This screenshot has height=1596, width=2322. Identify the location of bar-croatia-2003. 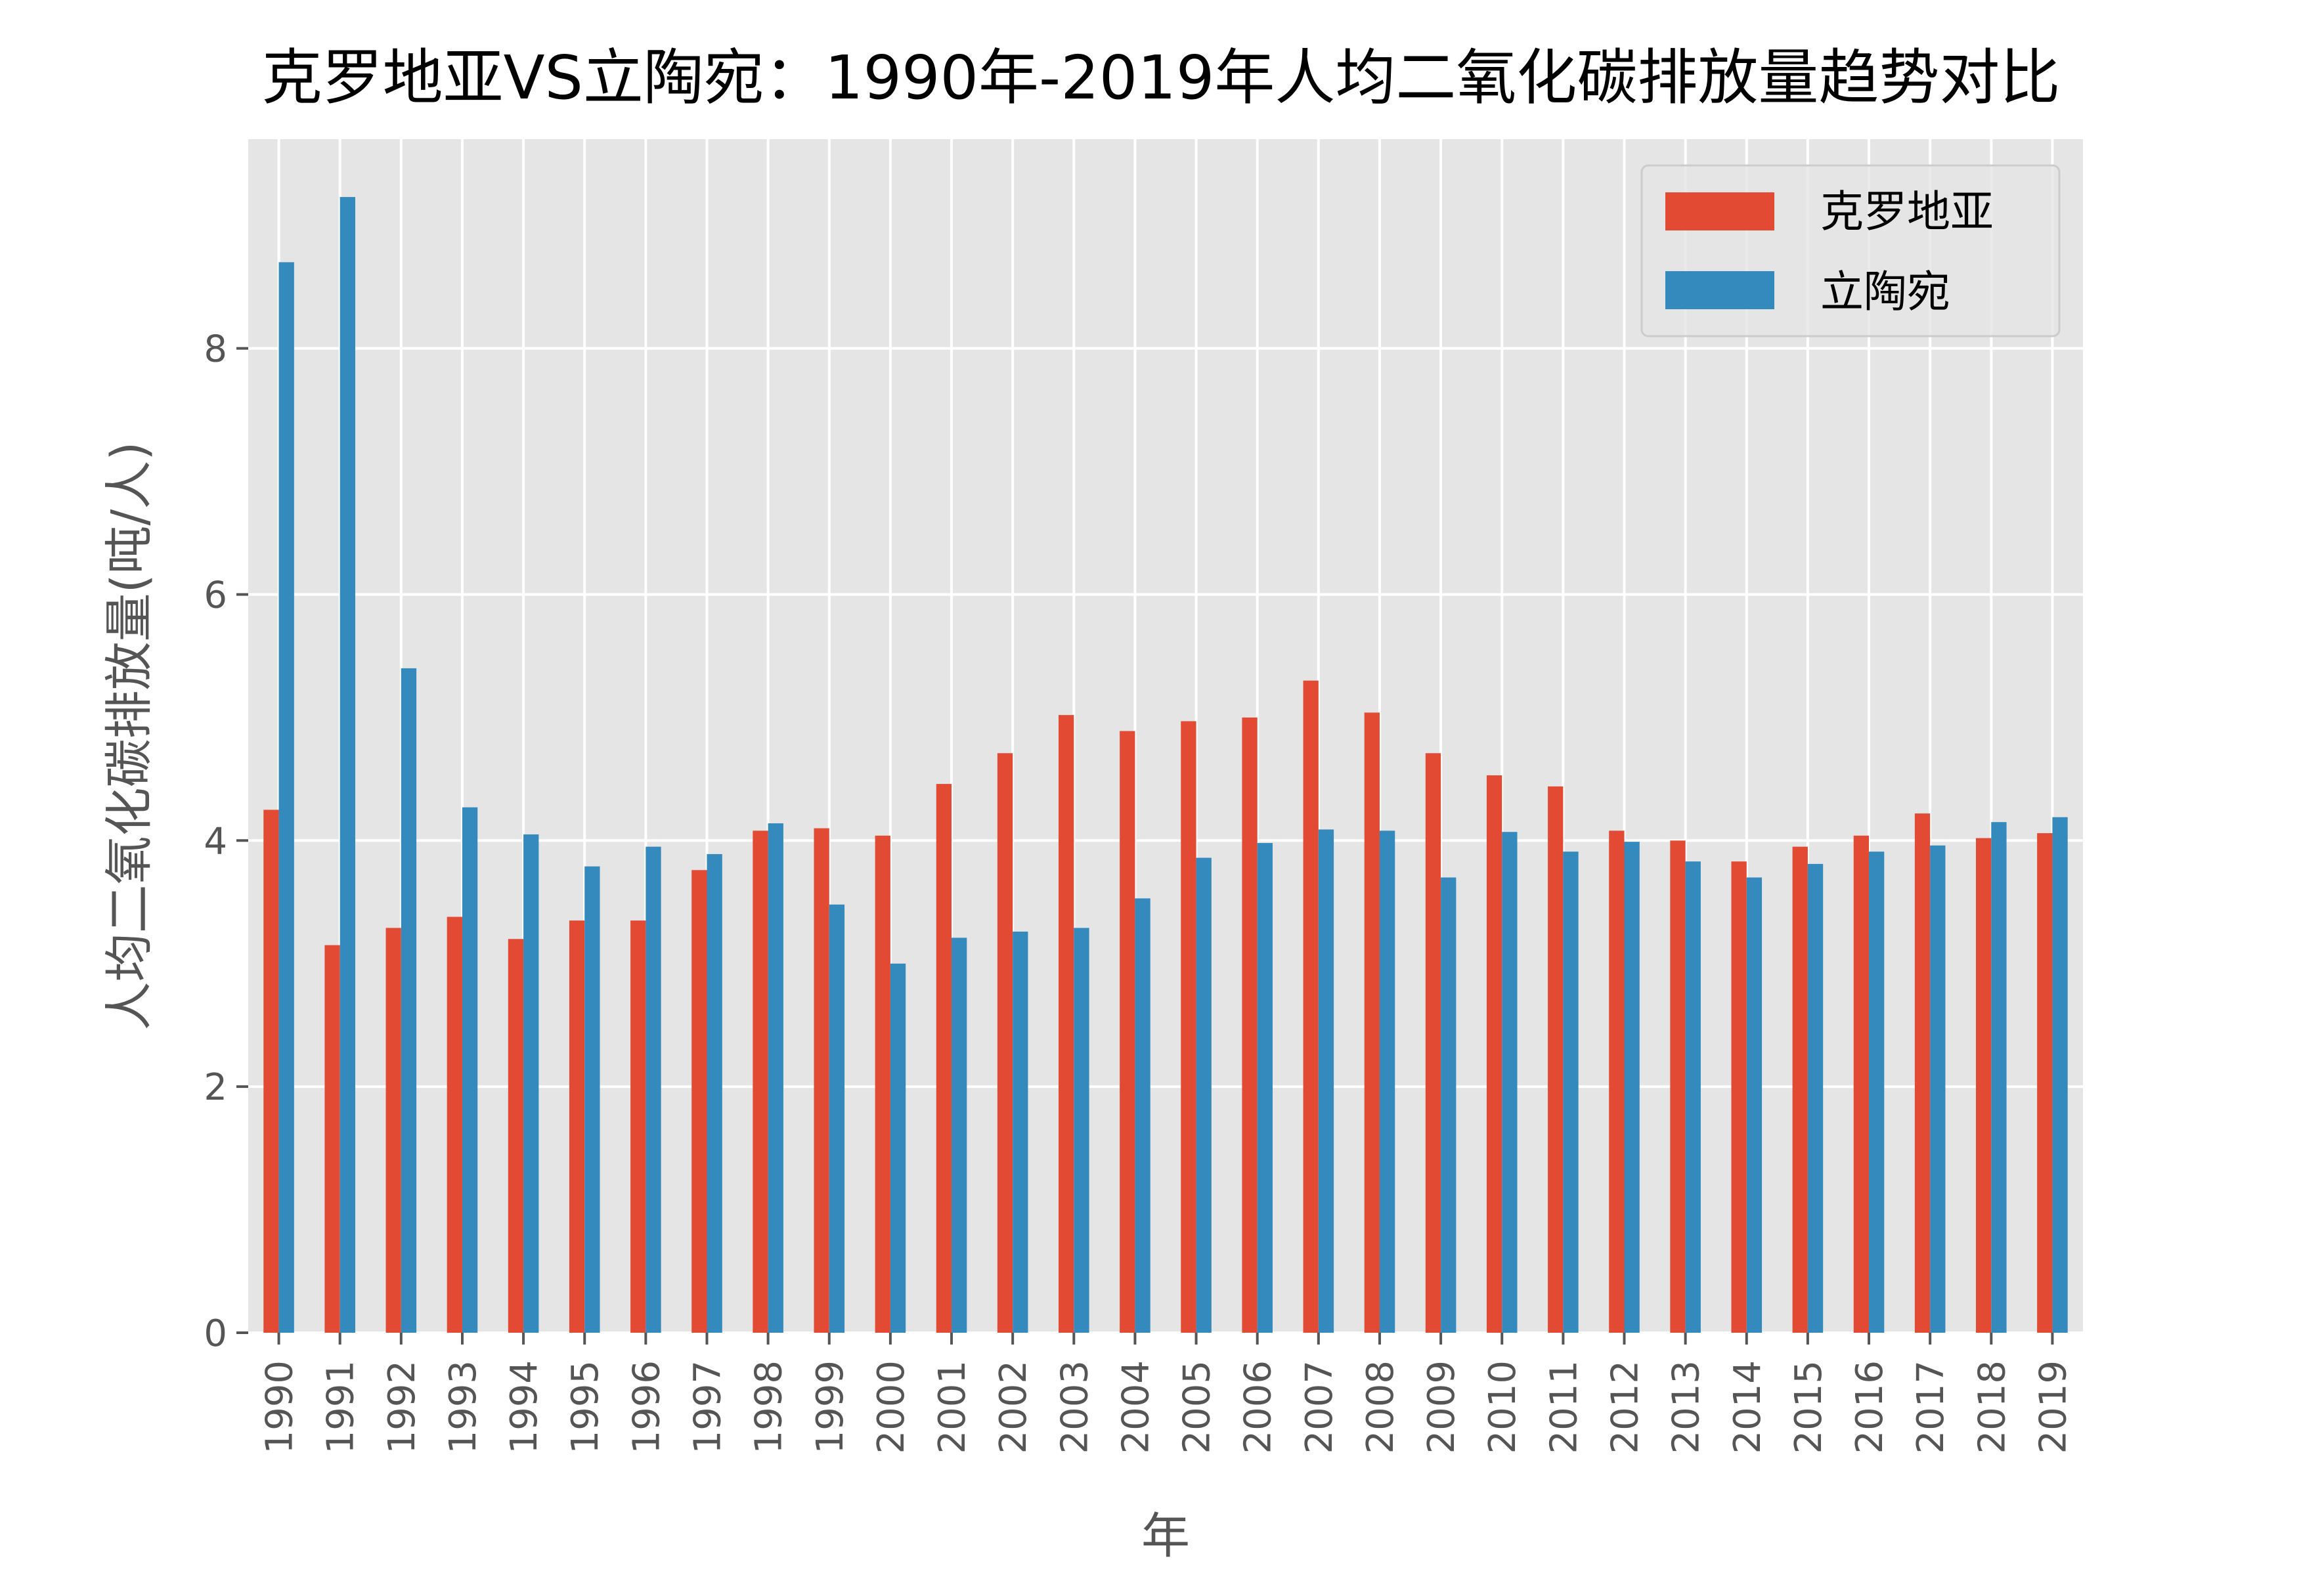
(1066, 1024).